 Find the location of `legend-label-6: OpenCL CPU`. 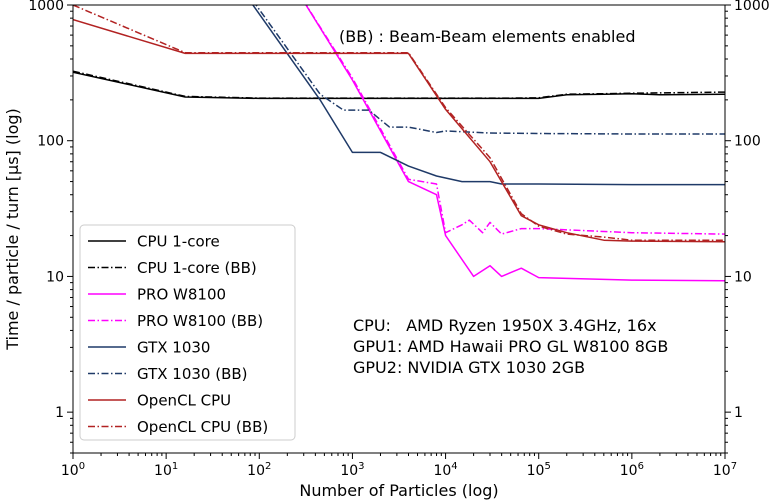

legend-label-6: OpenCL CPU is located at coordinates (184, 401).